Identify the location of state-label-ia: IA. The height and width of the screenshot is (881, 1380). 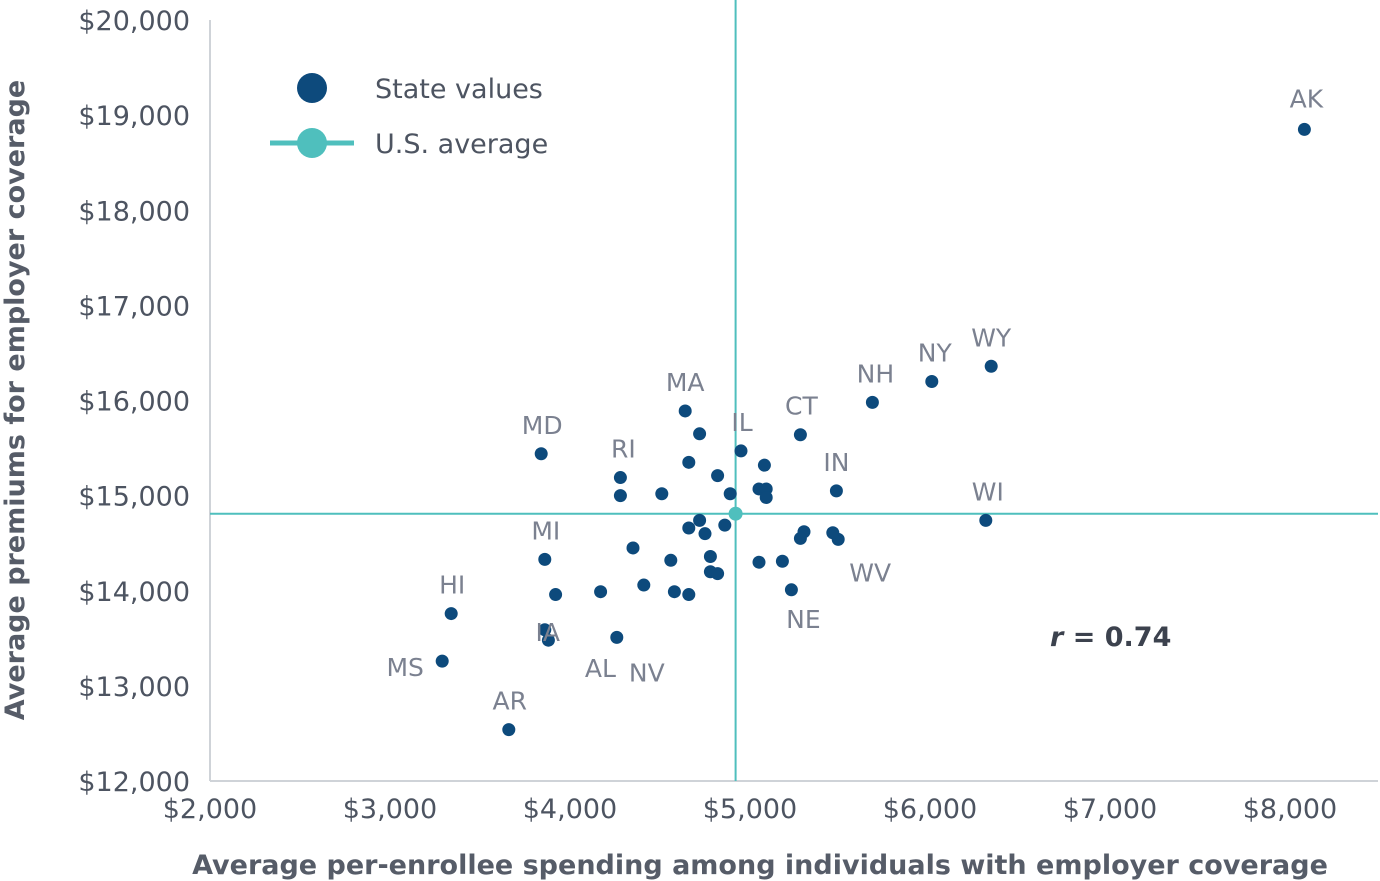
(548, 632).